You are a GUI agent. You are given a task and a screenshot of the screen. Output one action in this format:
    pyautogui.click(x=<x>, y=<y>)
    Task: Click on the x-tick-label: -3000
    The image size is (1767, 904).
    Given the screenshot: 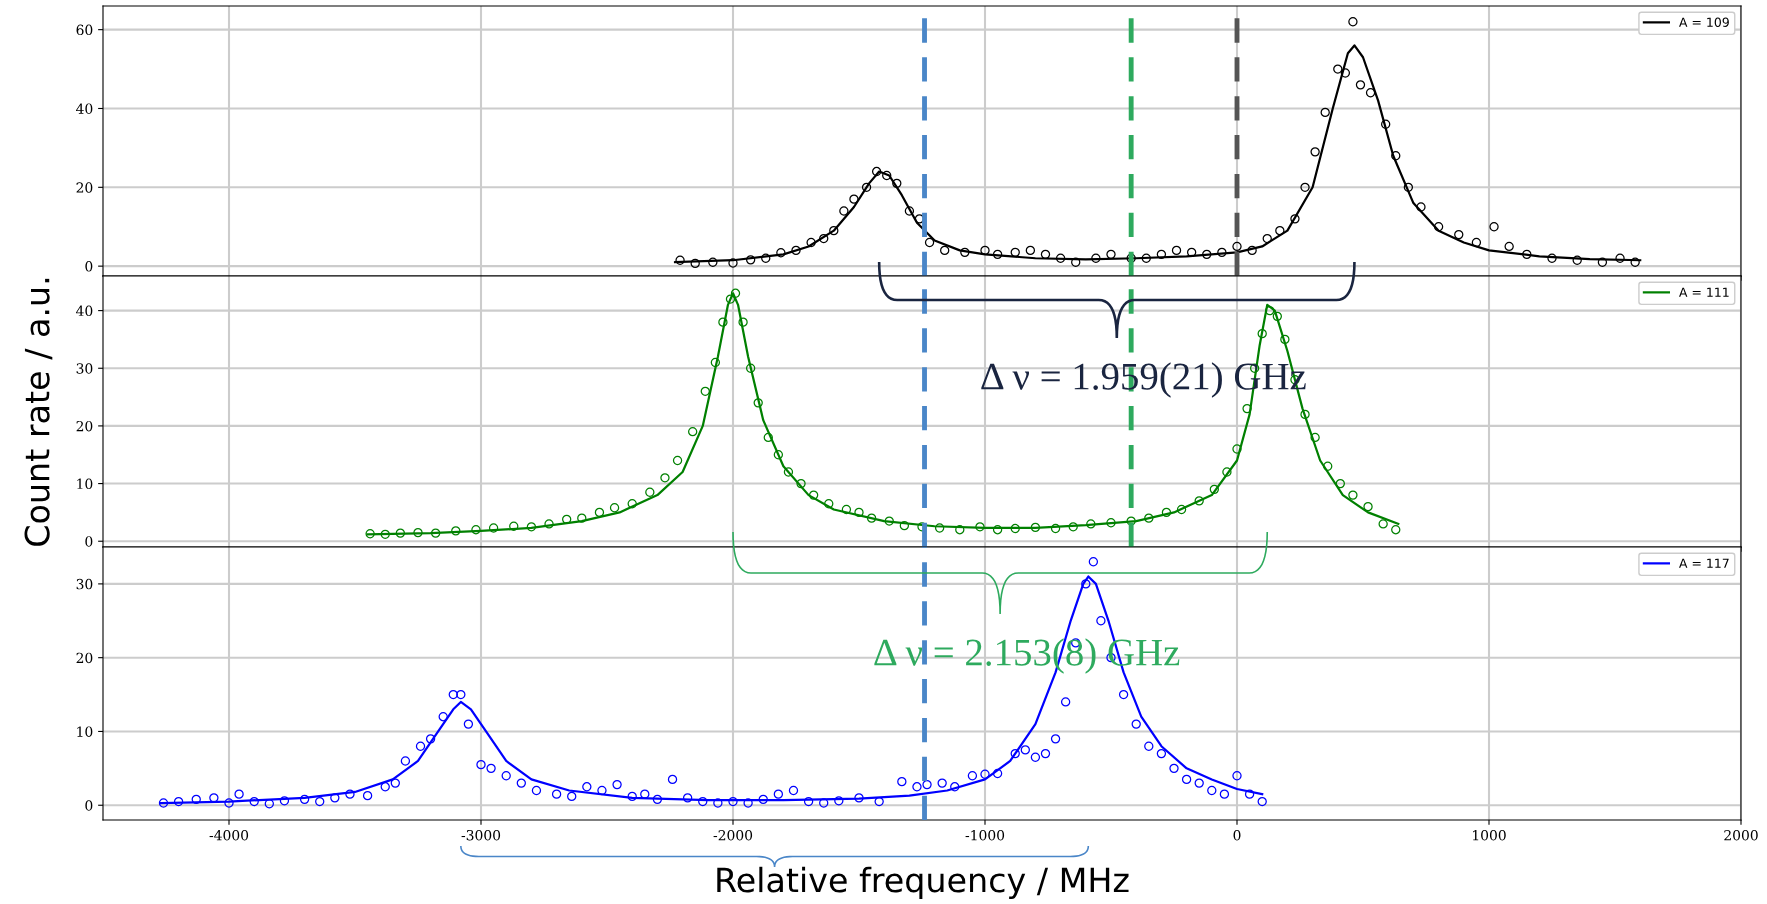 What is the action you would take?
    pyautogui.click(x=481, y=835)
    